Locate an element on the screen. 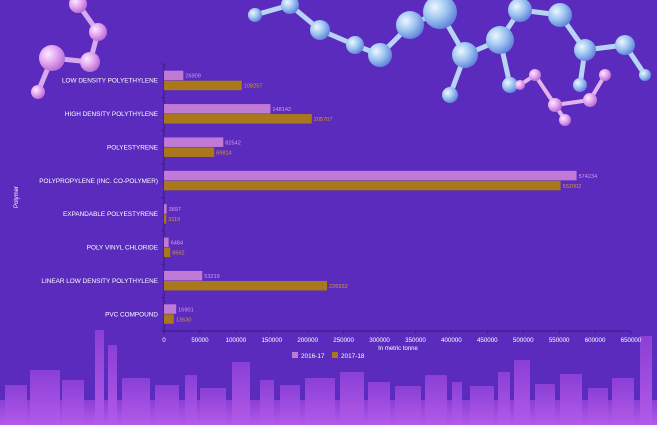 Image resolution: width=657 pixels, height=425 pixels. data-label: 574234 is located at coordinates (588, 177).